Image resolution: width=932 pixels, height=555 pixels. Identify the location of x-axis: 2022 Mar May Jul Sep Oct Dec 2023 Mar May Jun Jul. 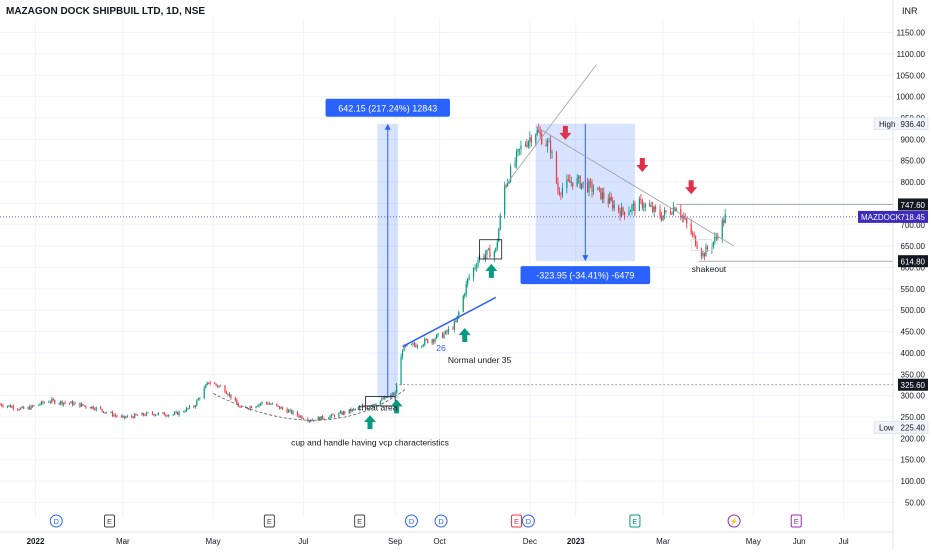
(446, 538).